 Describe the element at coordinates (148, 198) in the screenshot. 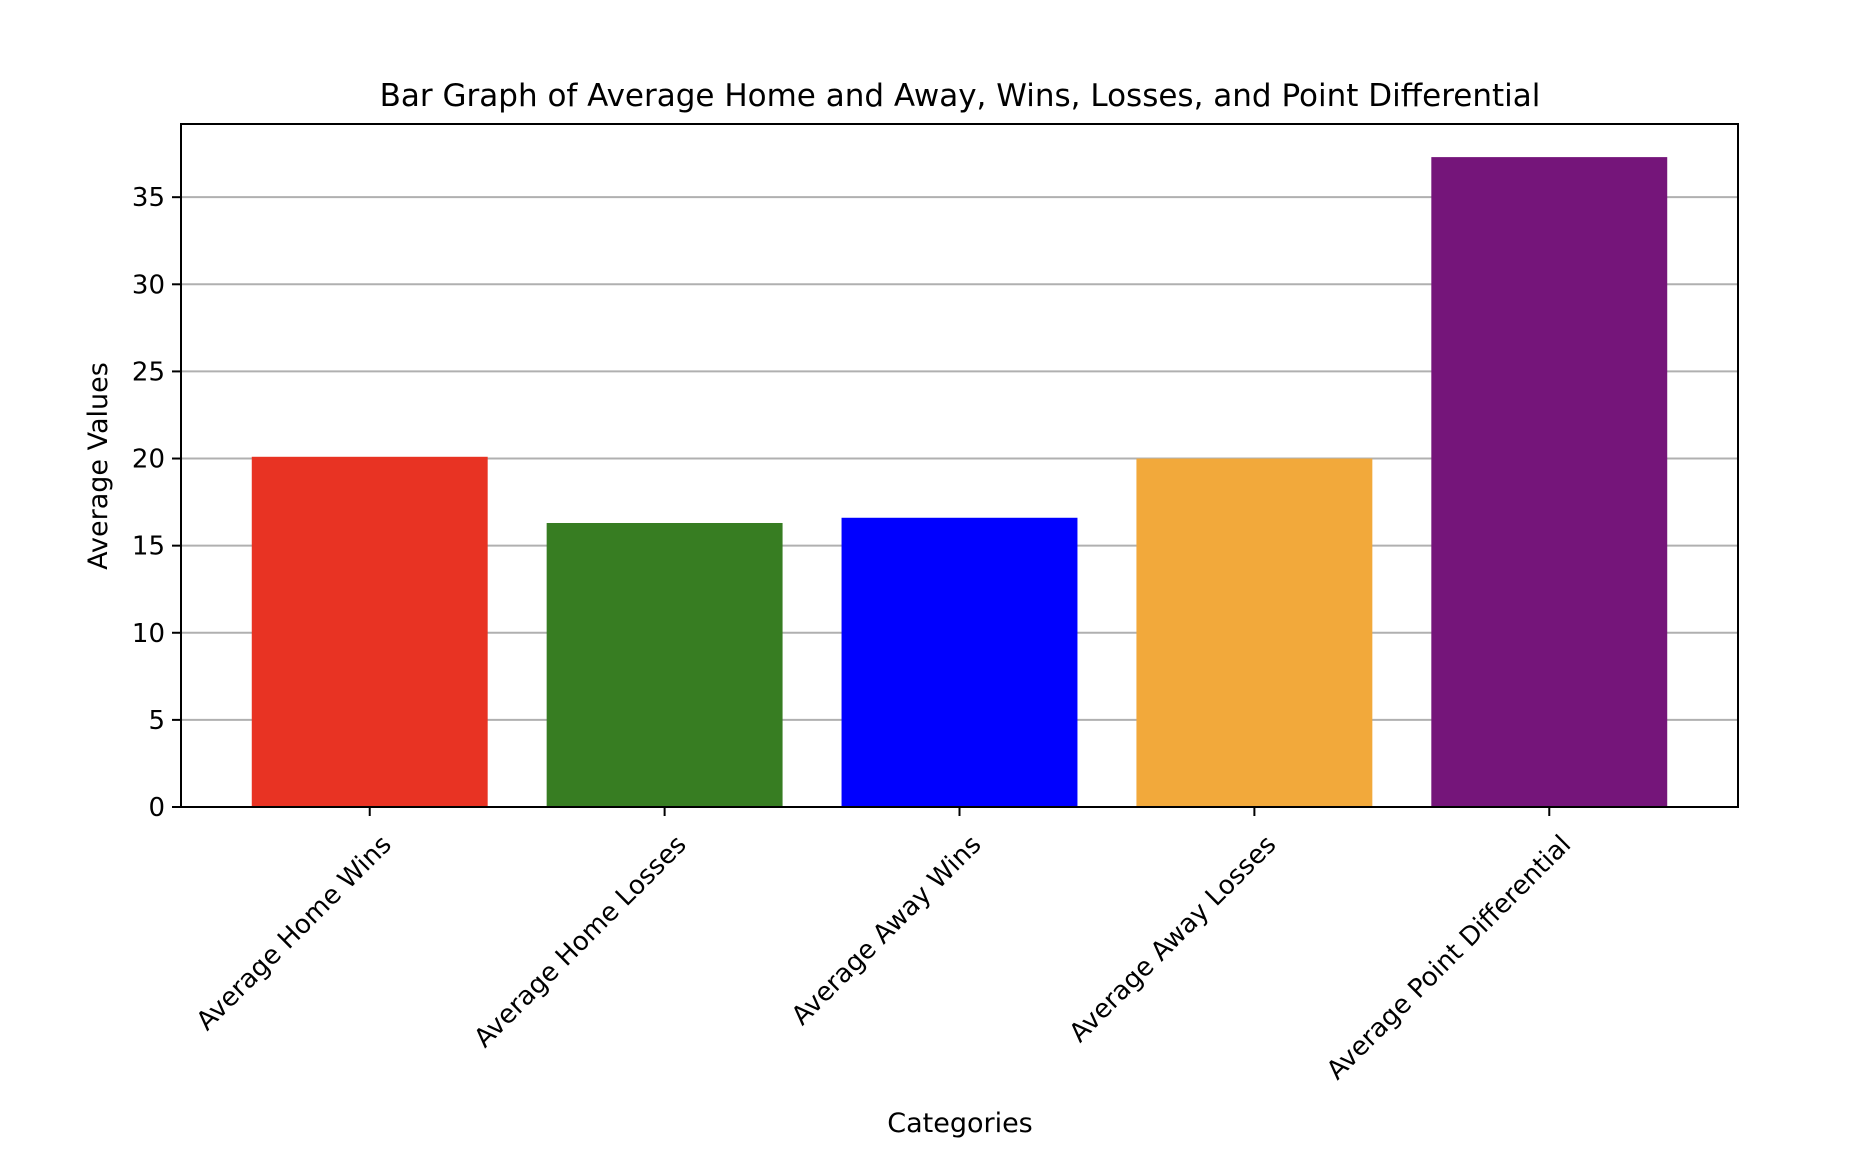

I see `y-tick-label-35: 35` at that location.